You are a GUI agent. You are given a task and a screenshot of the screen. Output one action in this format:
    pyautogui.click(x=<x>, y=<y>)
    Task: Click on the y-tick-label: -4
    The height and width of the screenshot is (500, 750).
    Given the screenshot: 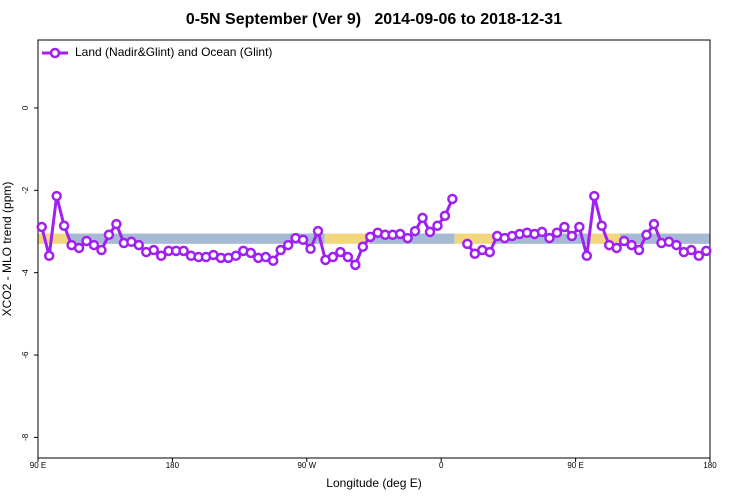 What is the action you would take?
    pyautogui.click(x=25, y=273)
    